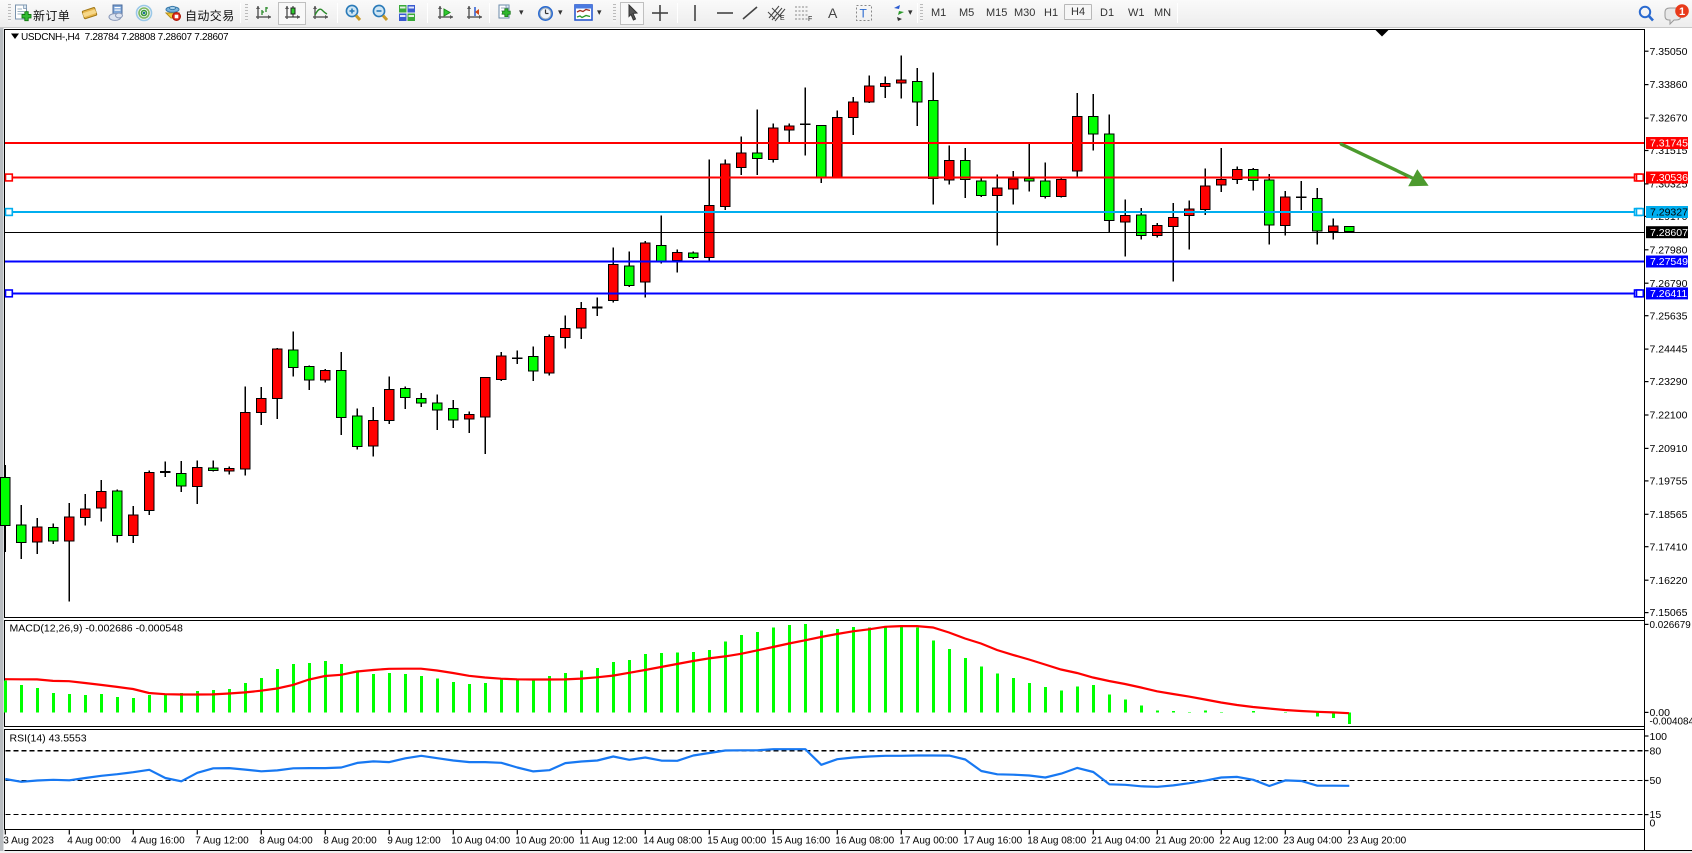  What do you see at coordinates (1120, 841) in the screenshot?
I see `svg-text: 21 Aug 04:00` at bounding box center [1120, 841].